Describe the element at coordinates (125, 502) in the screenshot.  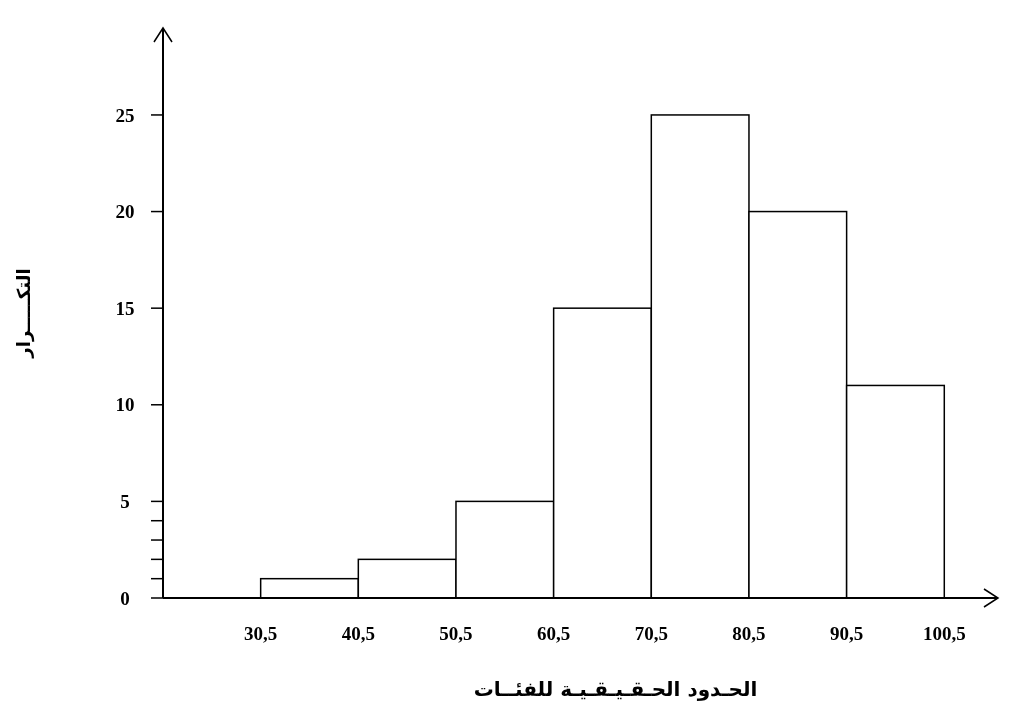
I see `y-tick-label: 5` at that location.